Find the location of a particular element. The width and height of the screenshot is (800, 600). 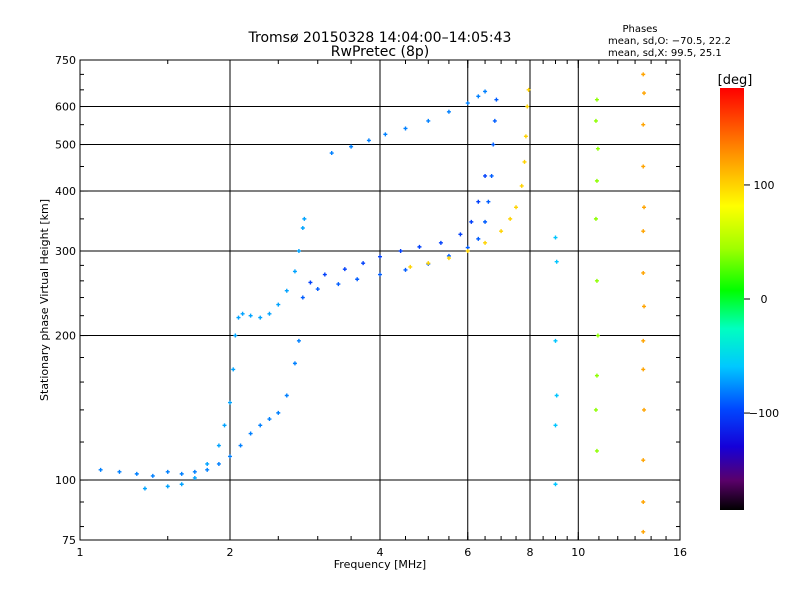

x-tick-label: 2 is located at coordinates (230, 552).